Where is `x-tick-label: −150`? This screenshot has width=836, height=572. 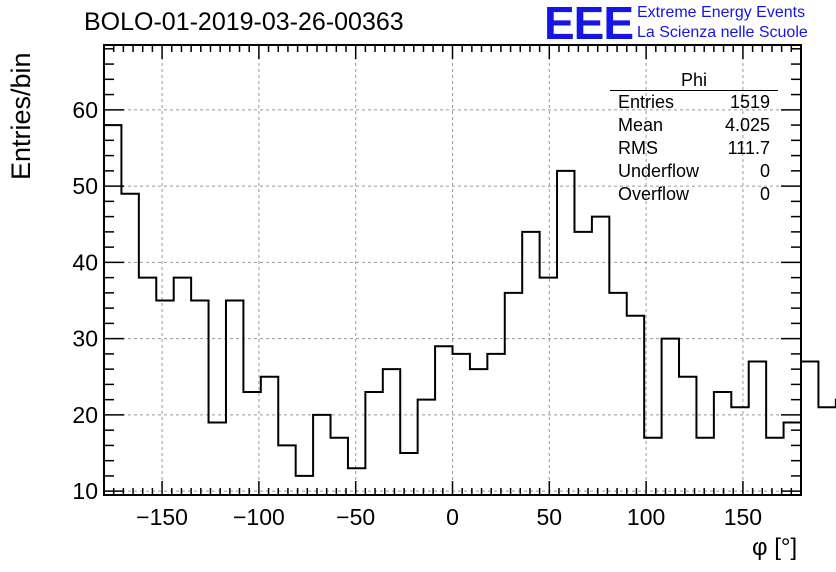 x-tick-label: −150 is located at coordinates (162, 517).